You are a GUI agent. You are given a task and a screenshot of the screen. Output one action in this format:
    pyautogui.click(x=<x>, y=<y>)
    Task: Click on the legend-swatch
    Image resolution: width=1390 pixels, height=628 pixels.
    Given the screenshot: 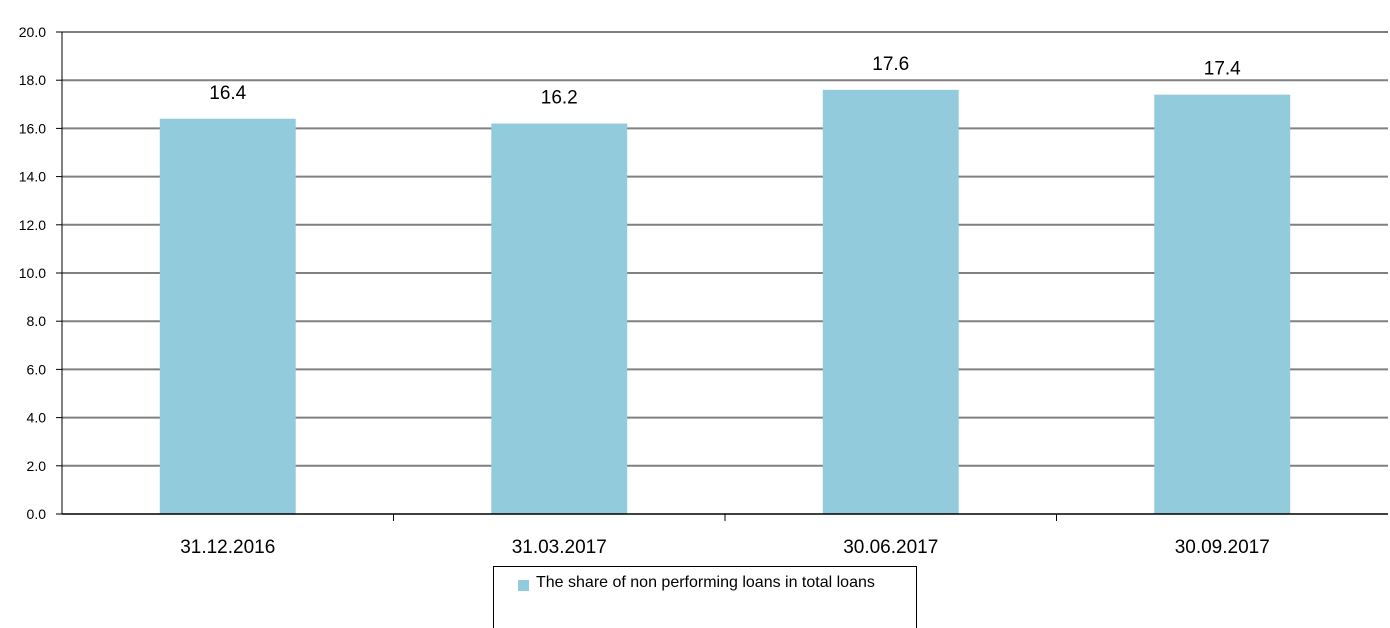 What is the action you would take?
    pyautogui.click(x=523, y=585)
    